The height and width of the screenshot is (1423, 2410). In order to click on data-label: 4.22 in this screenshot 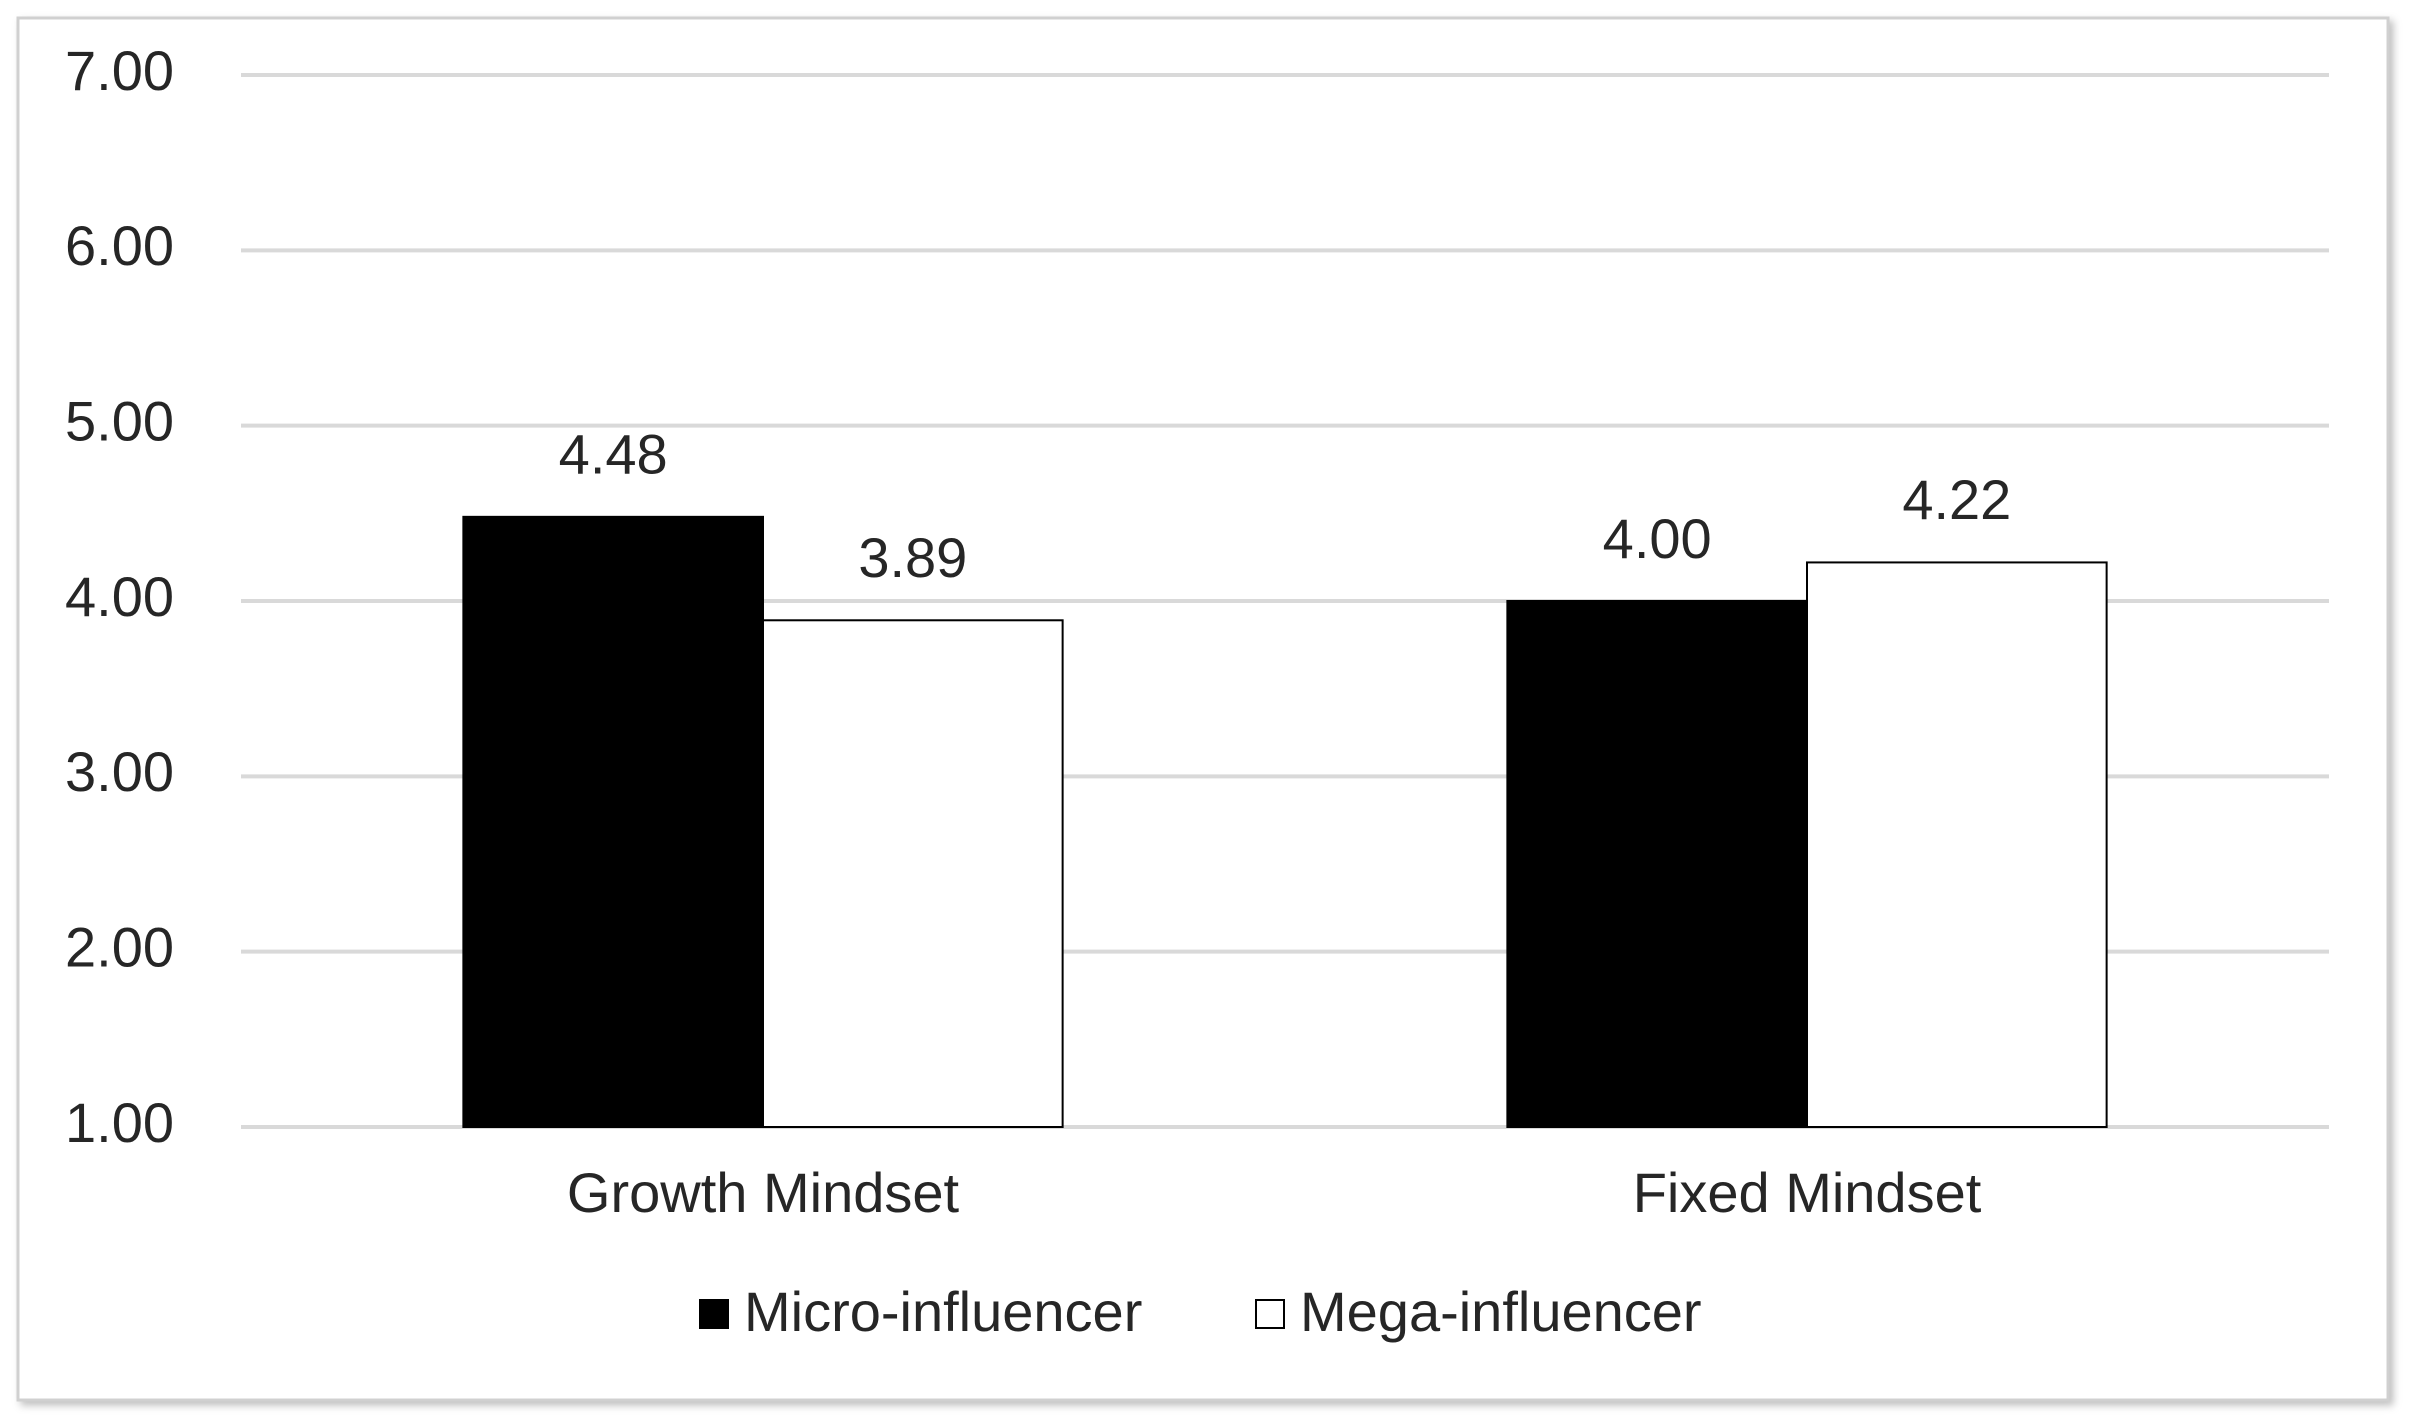, I will do `click(1956, 499)`.